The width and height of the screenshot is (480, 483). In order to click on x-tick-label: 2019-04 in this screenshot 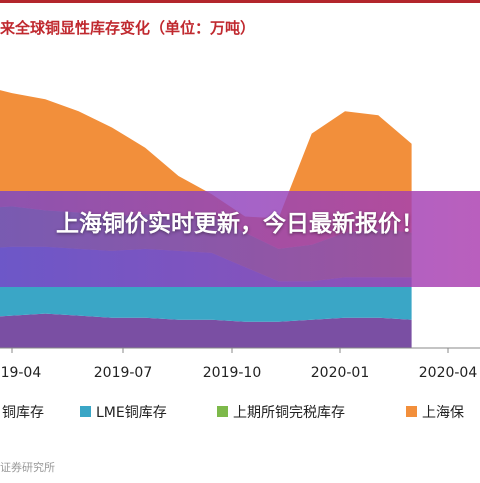, I will do `click(20, 373)`.